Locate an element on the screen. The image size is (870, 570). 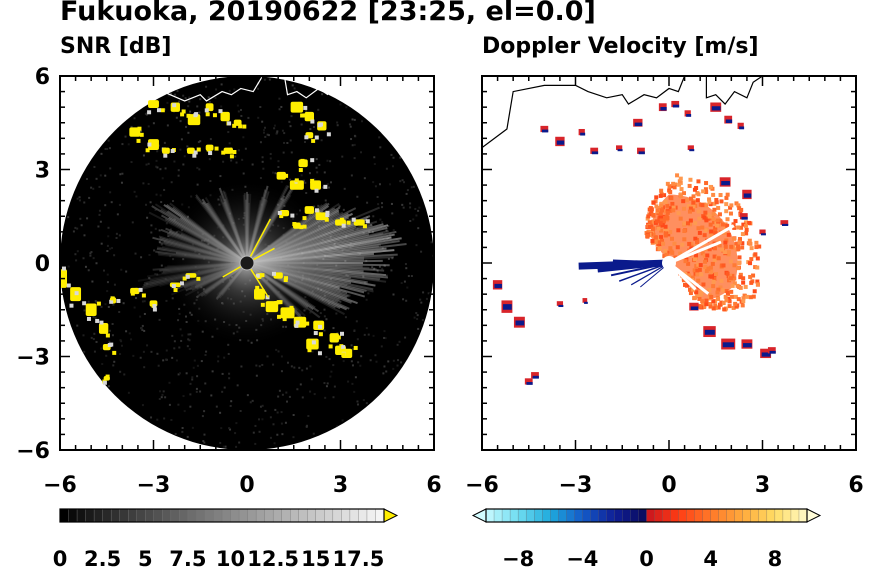
velocity-echo-navy is located at coordinates (663, 109).